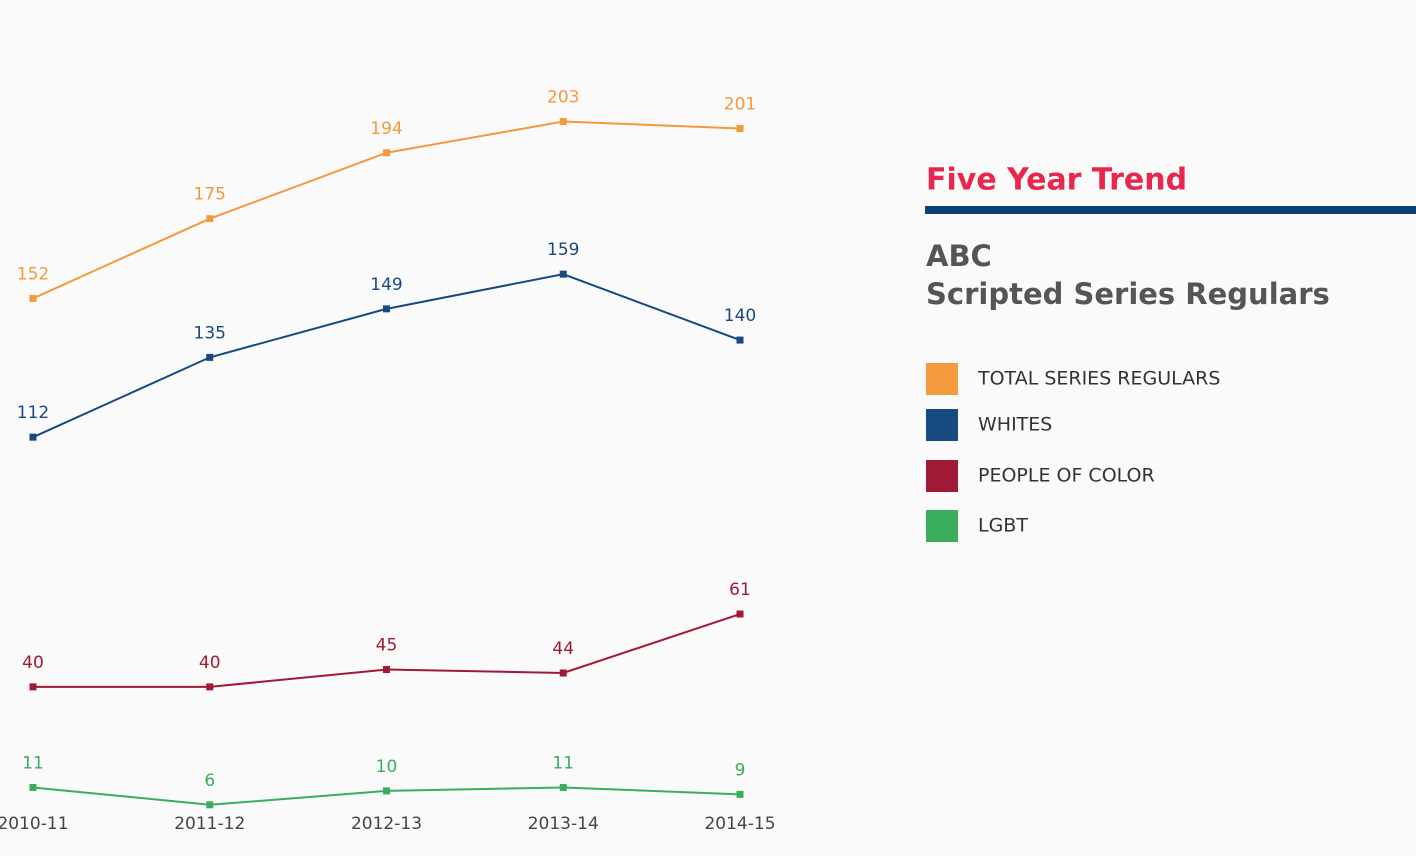 The height and width of the screenshot is (856, 1416). Describe the element at coordinates (740, 770) in the screenshot. I see `data-label: 9` at that location.